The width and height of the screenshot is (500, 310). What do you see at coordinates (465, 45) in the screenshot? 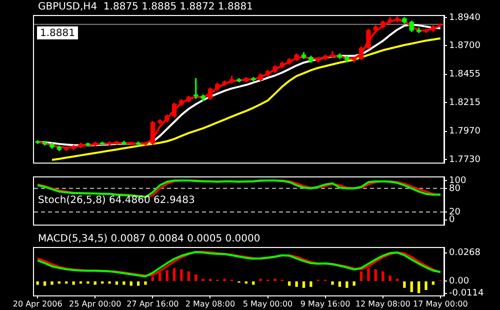
I see `y-tick-label: 1.8700` at bounding box center [465, 45].